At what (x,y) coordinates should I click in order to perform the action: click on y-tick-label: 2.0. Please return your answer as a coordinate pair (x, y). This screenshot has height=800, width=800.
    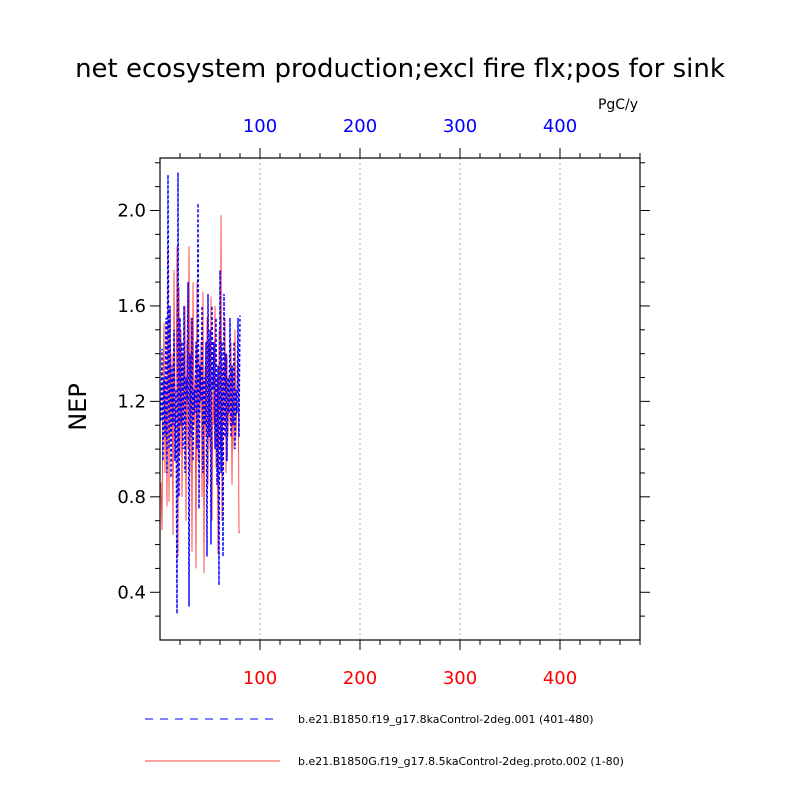
    Looking at the image, I should click on (131, 210).